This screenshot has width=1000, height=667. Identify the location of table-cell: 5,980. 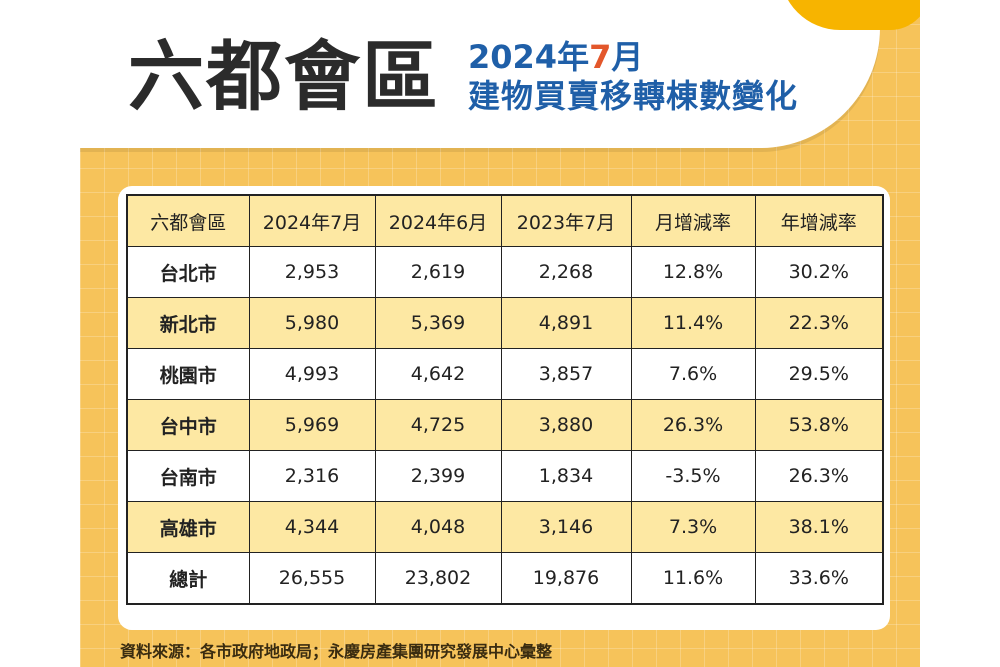
(312, 323).